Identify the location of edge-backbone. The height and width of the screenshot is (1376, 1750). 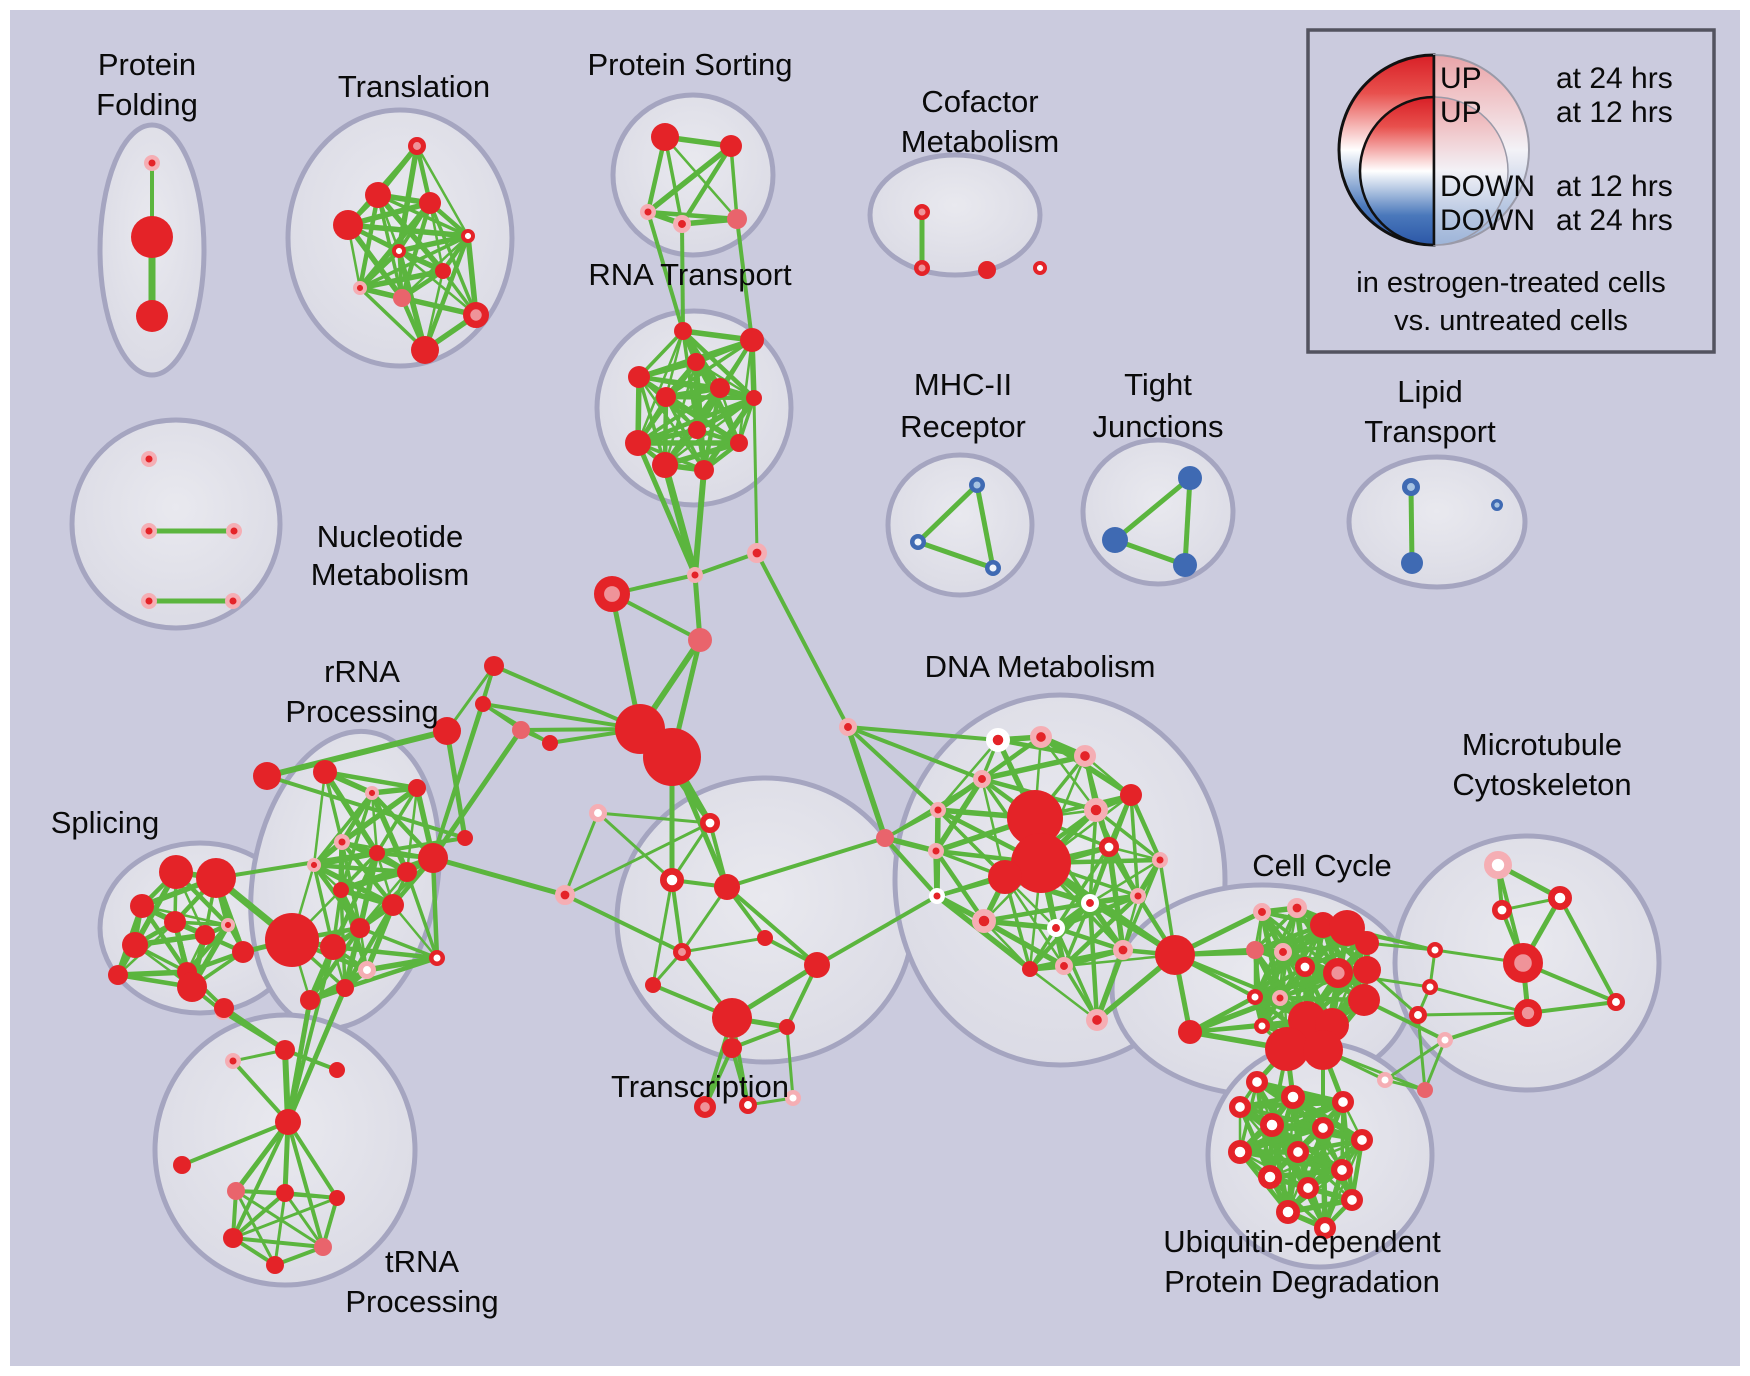
(567, 697).